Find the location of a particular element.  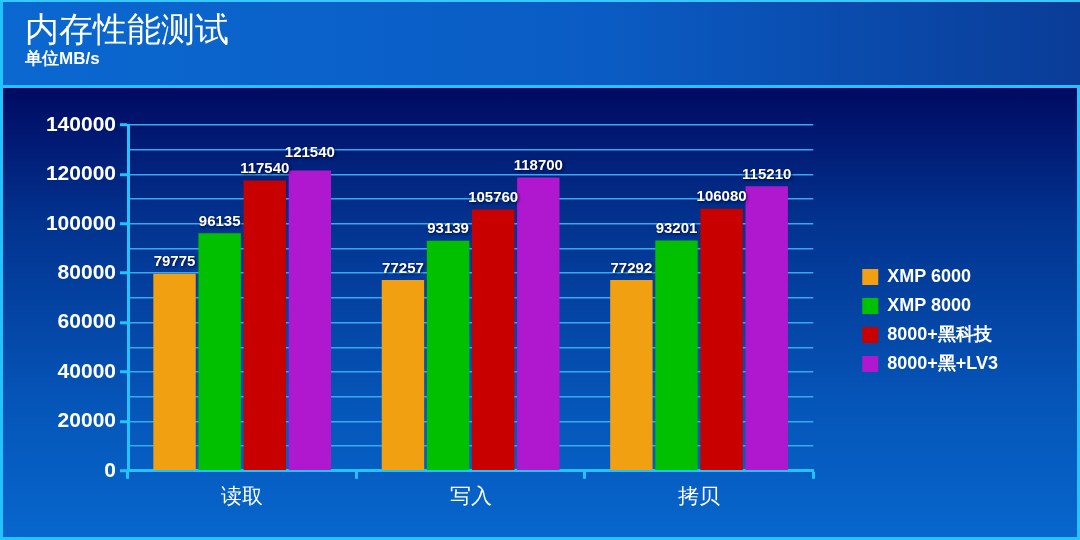

legend-label: 8000+黑+LV3 is located at coordinates (943, 362).